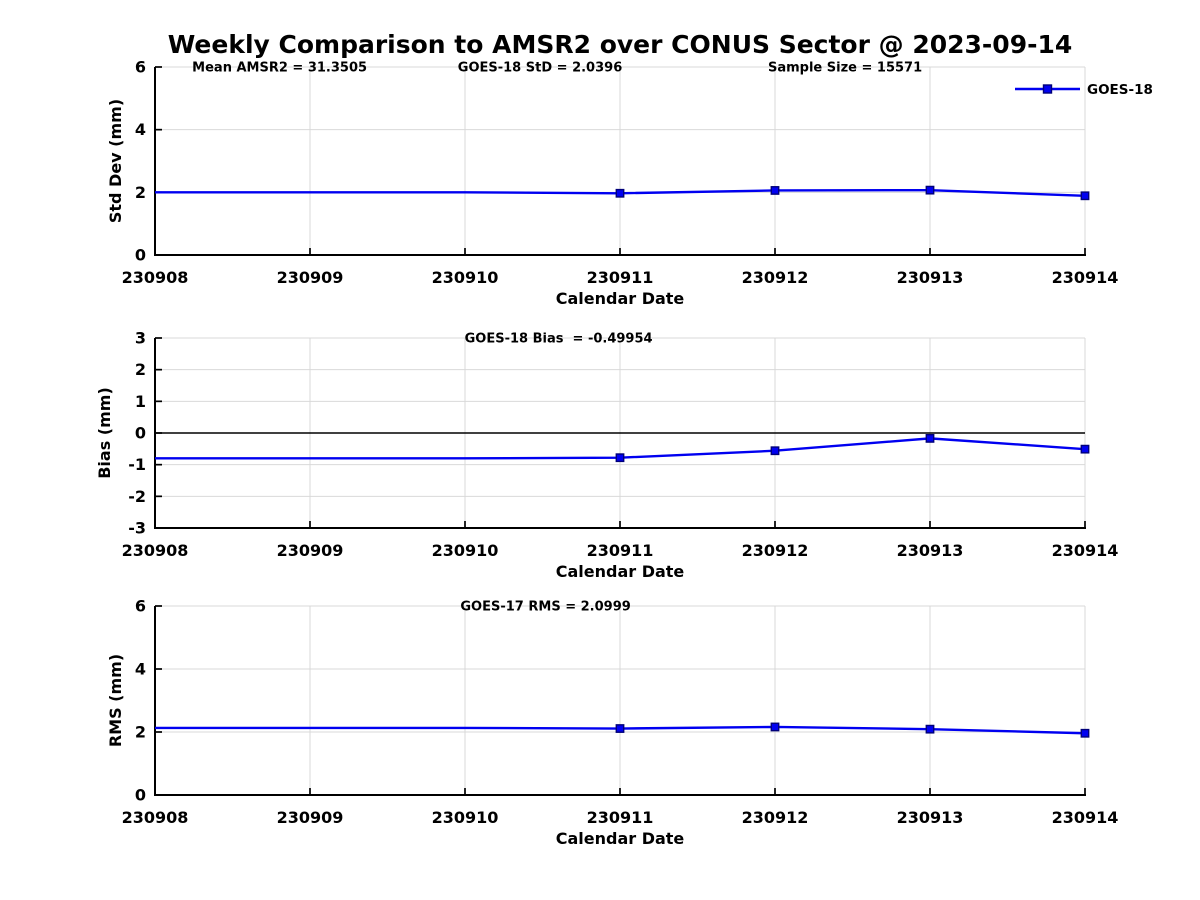 The image size is (1200, 900). What do you see at coordinates (137, 528) in the screenshot?
I see `y-tick-label: -3` at bounding box center [137, 528].